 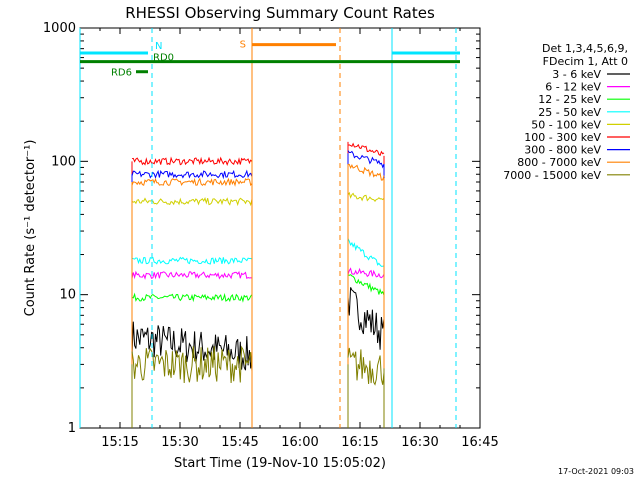 I want to click on legend-header: FDecim 1, Att 0, so click(x=585, y=61).